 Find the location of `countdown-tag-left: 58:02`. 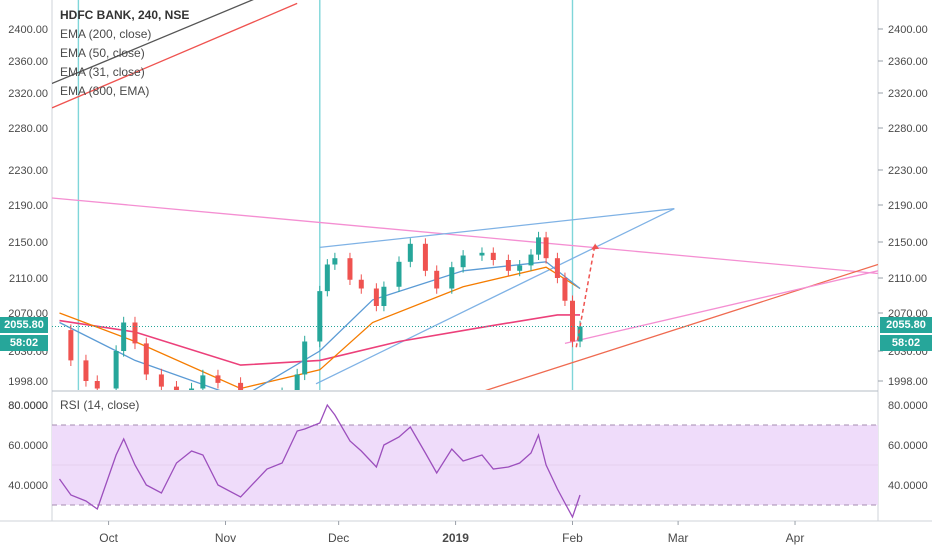

countdown-tag-left: 58:02 is located at coordinates (24, 343).